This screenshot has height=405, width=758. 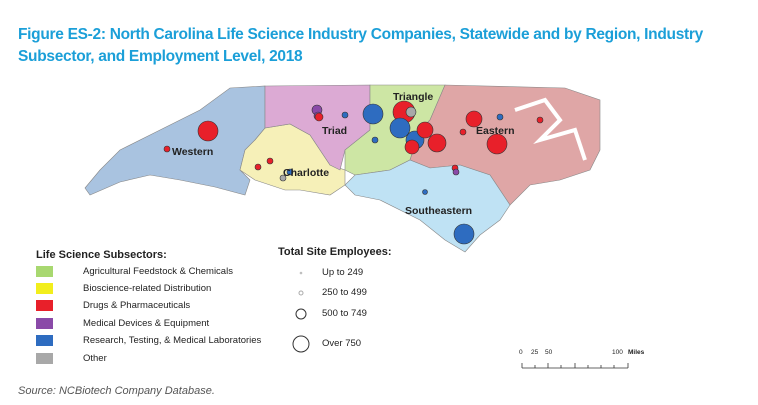 What do you see at coordinates (101, 255) in the screenshot?
I see `subsector-legend-title: Life Science Subsectors:` at bounding box center [101, 255].